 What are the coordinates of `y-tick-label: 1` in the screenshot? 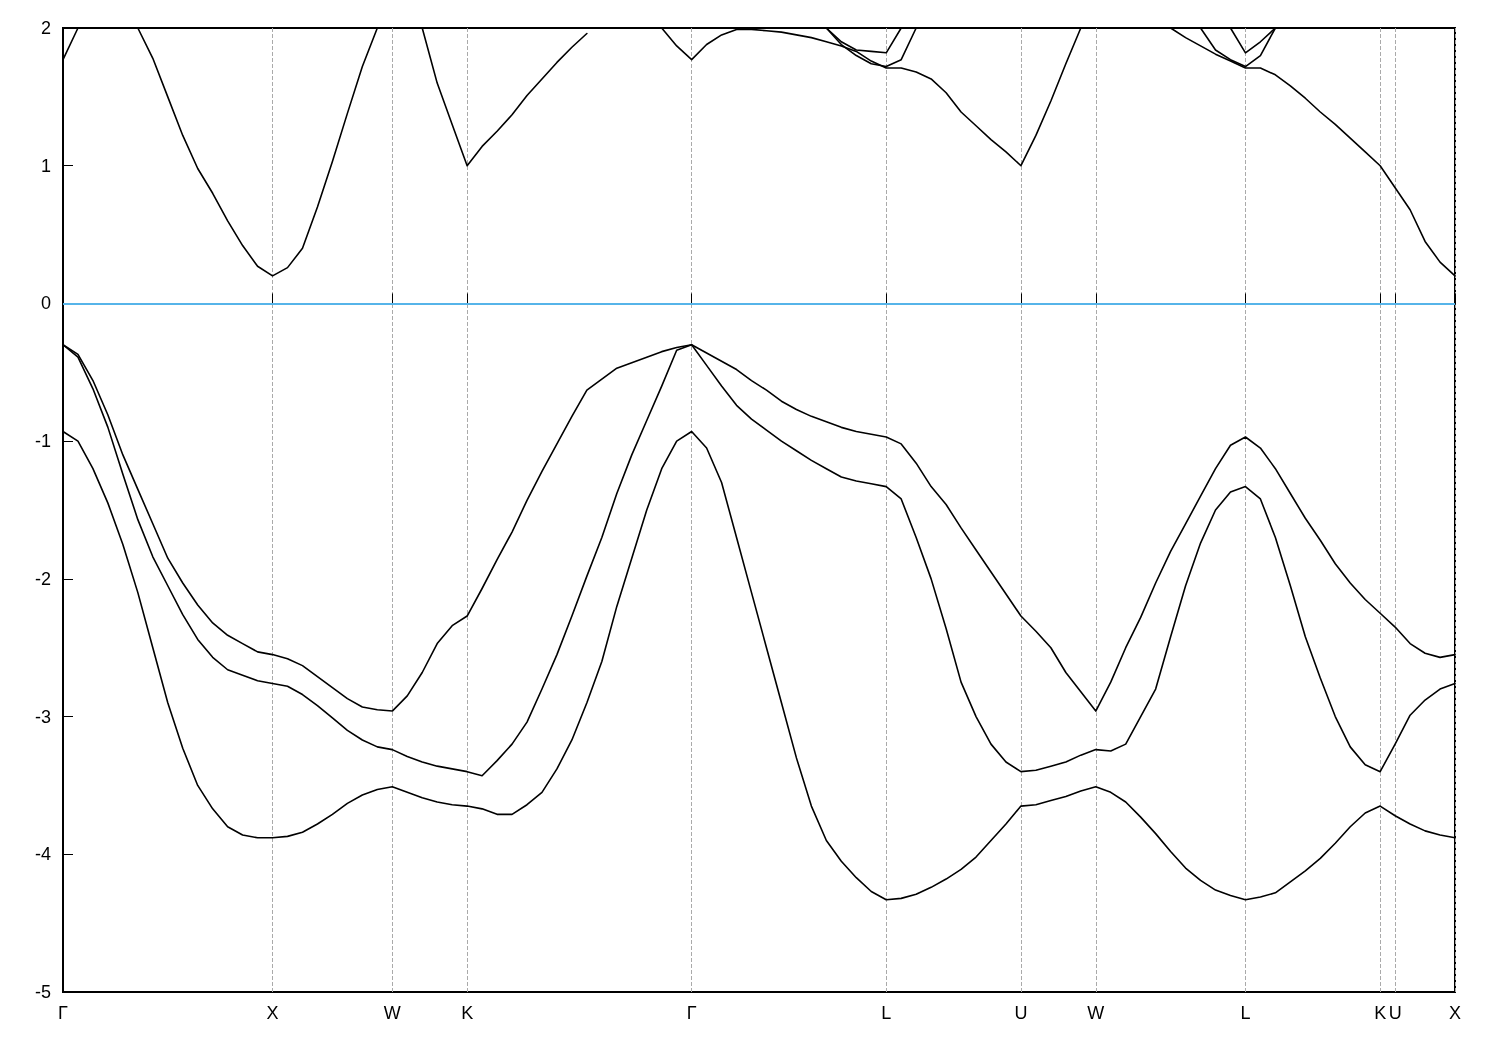 It's located at (45, 165).